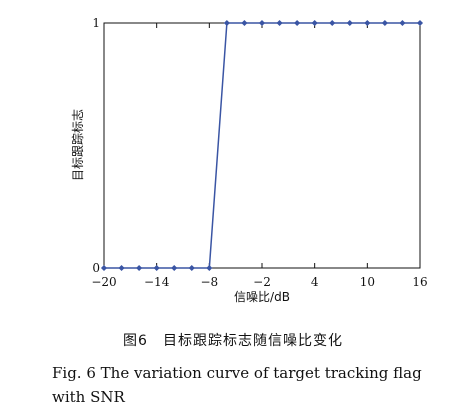 The width and height of the screenshot is (466, 416). Describe the element at coordinates (262, 297) in the screenshot. I see `x-axis-title: 信噪比/dB` at that location.